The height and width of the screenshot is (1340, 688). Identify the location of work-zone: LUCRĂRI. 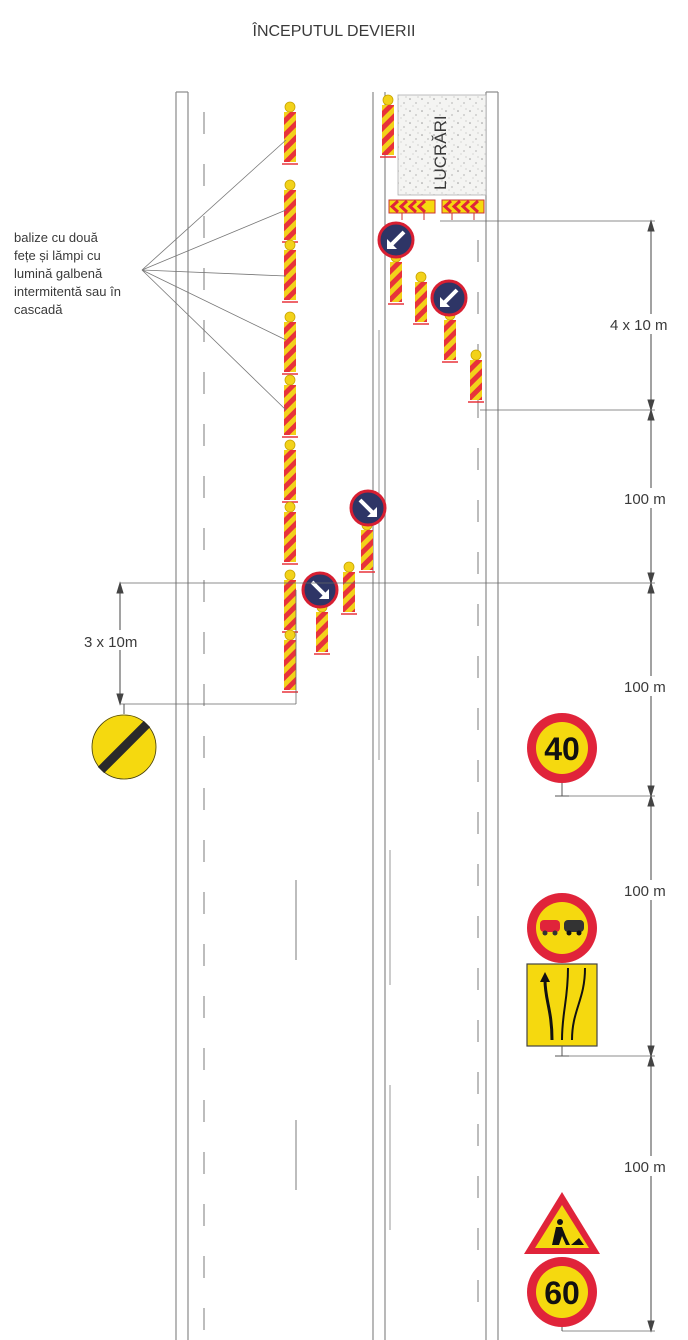
(442, 145).